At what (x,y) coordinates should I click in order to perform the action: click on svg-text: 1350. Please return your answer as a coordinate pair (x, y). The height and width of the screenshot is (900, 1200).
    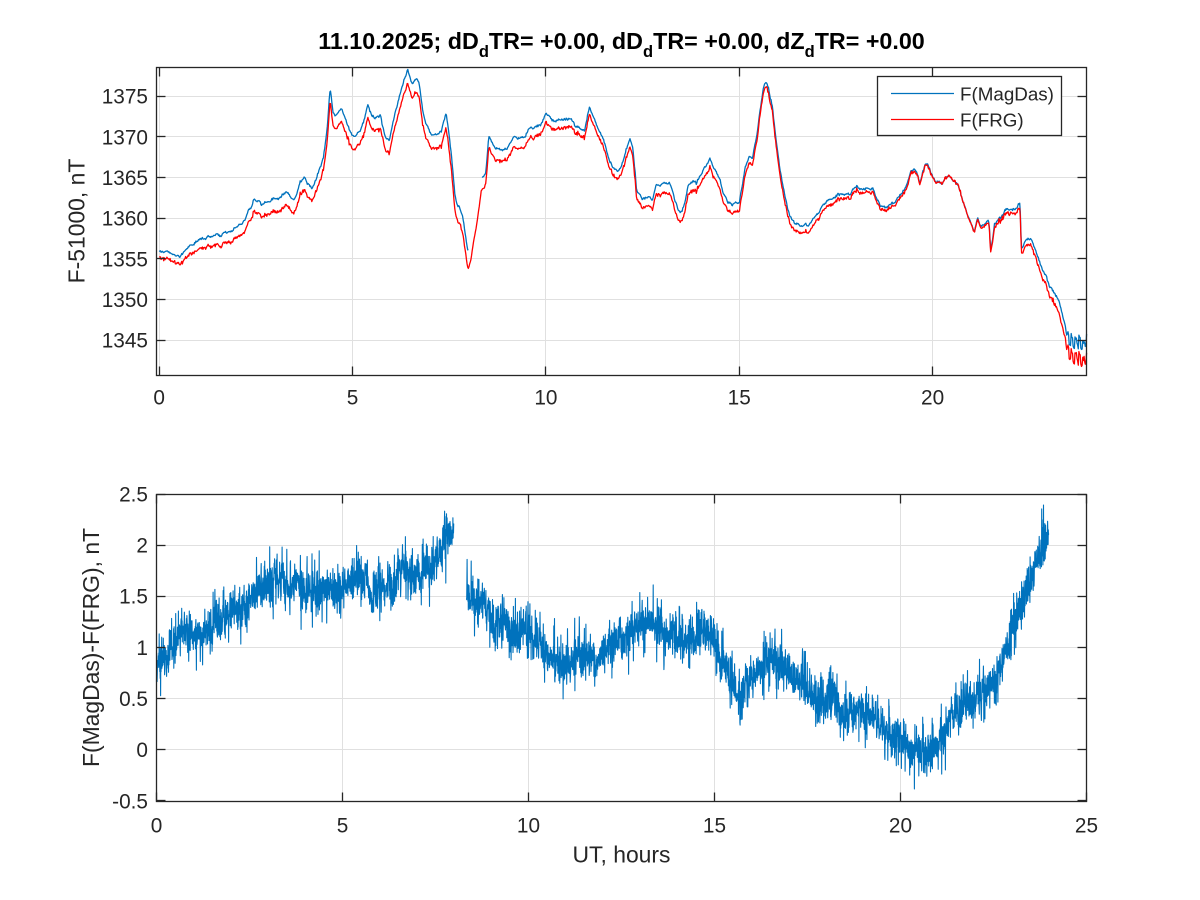
    Looking at the image, I should click on (125, 300).